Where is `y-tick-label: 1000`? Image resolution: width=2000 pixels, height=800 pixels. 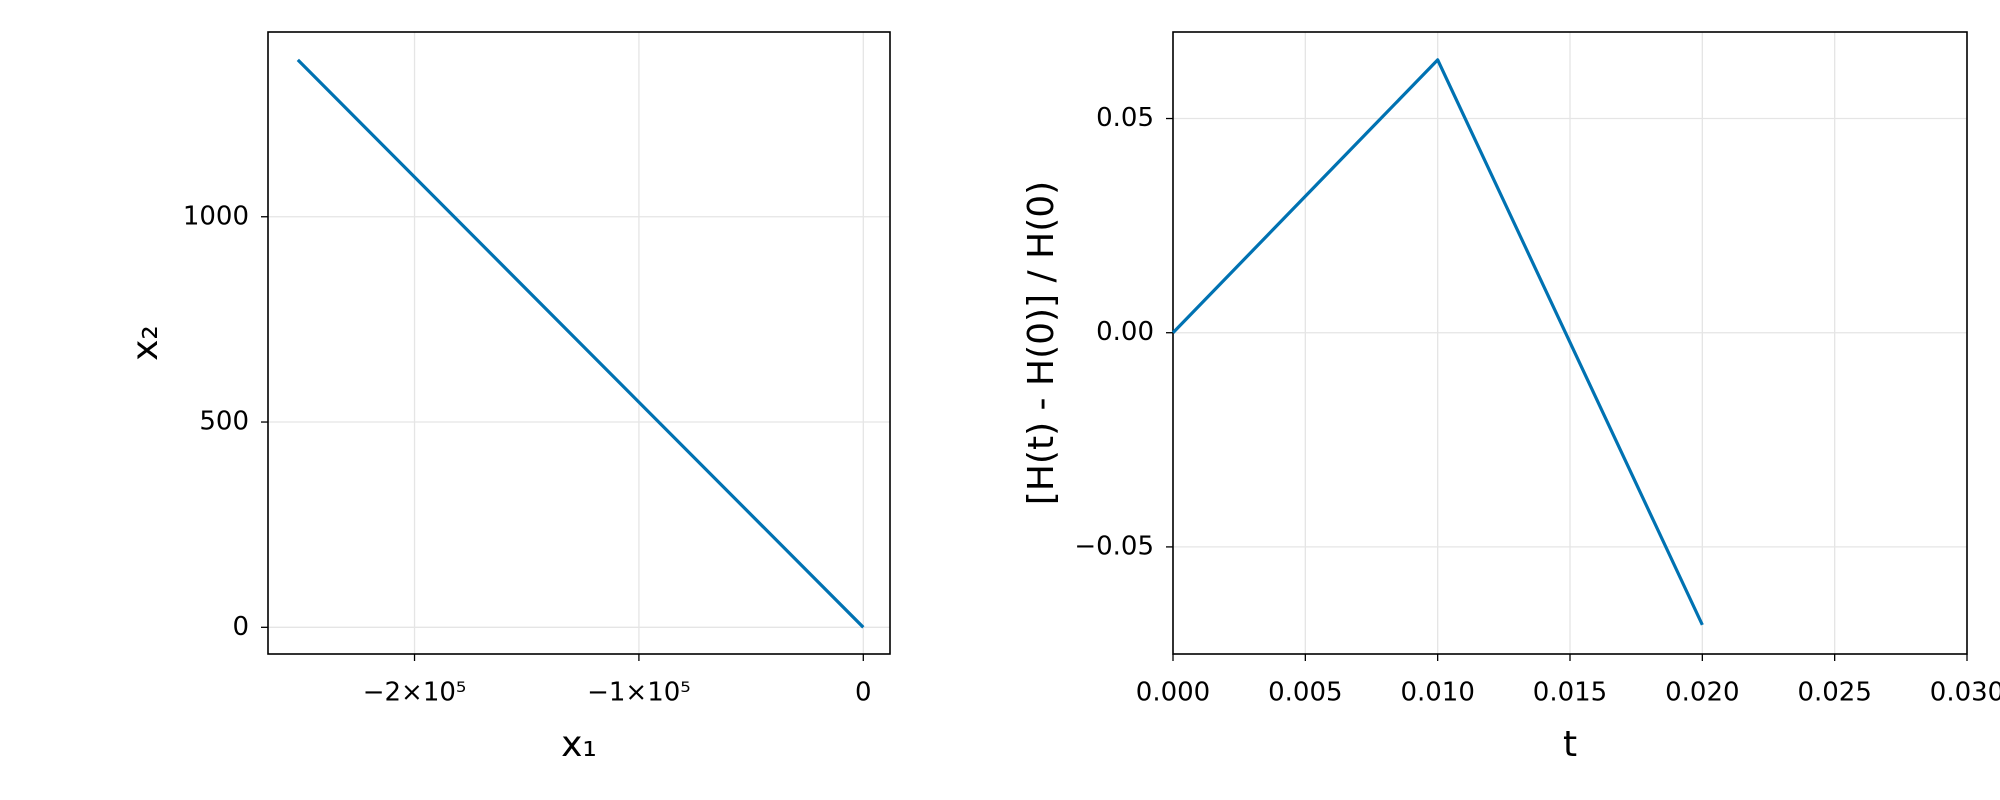
y-tick-label: 1000 is located at coordinates (216, 216).